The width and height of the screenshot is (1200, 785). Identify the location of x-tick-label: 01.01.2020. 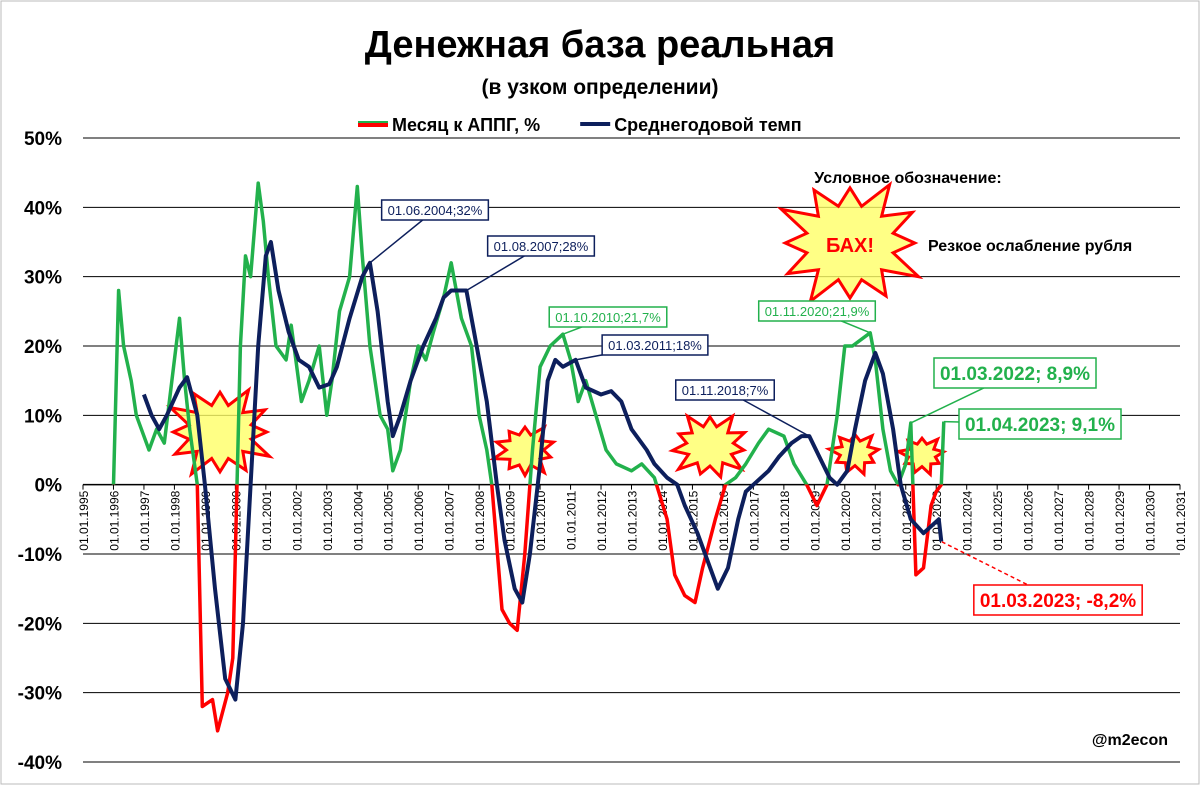
(846, 520).